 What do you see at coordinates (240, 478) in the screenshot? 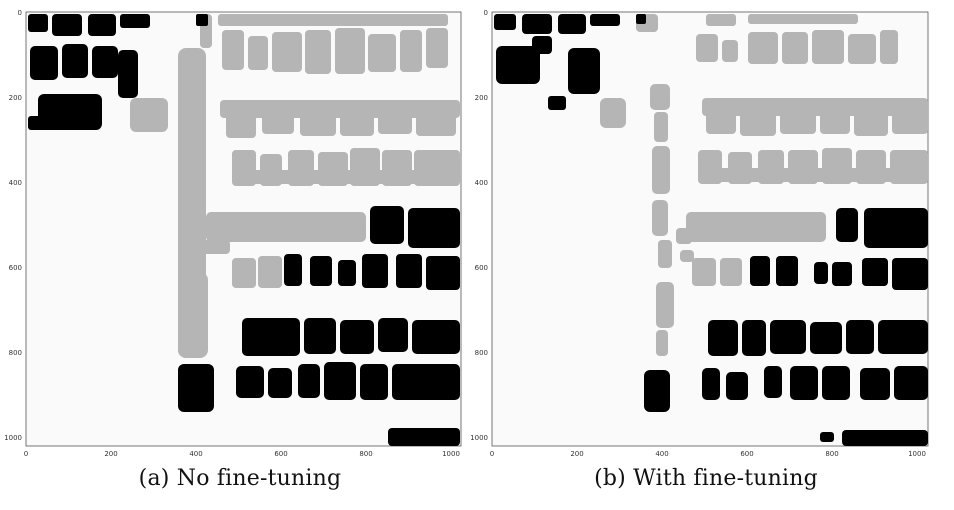
I see `caption-a: (a) No fine-tuning` at bounding box center [240, 478].